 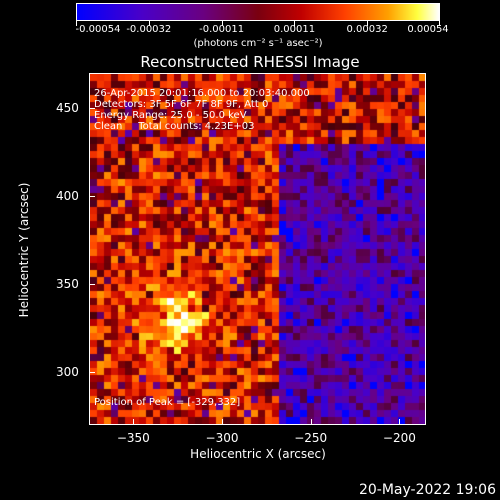 I want to click on x-axis-tick-label: −200, so click(x=399, y=438).